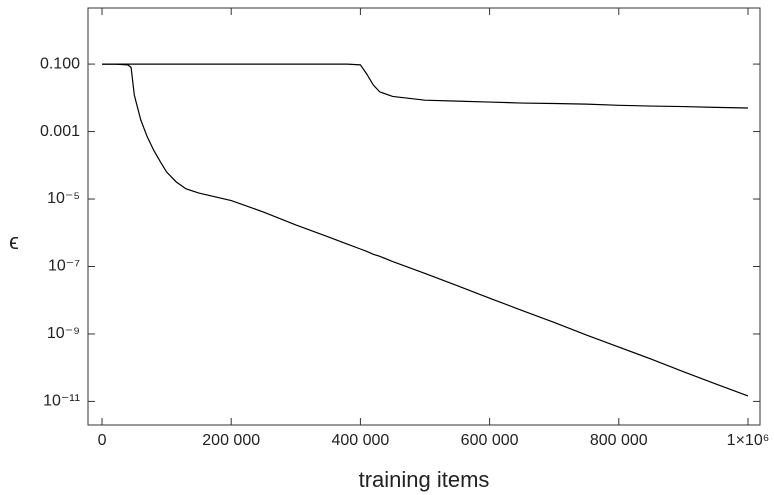 The height and width of the screenshot is (495, 774). Describe the element at coordinates (424, 479) in the screenshot. I see `x-axis-title: training items` at that location.